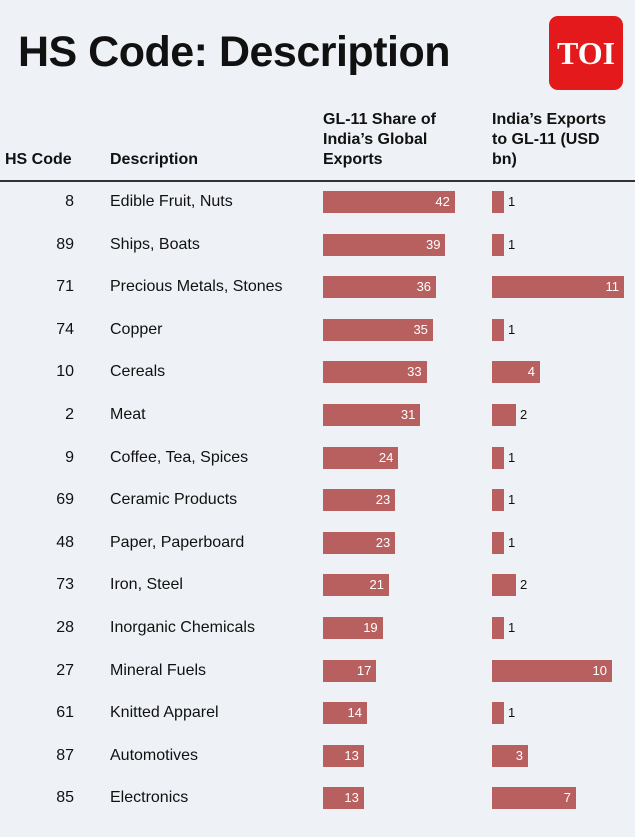 This screenshot has width=635, height=837. I want to click on share-label: 39, so click(433, 244).